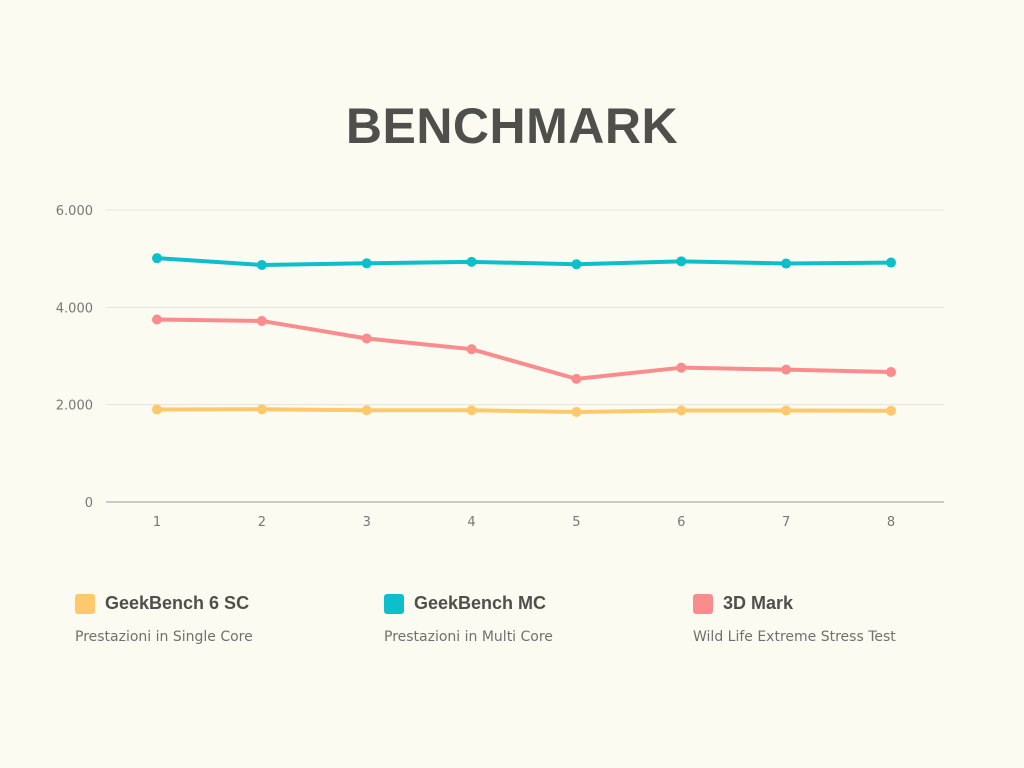  What do you see at coordinates (262, 522) in the screenshot?
I see `x-tick-label: 2` at bounding box center [262, 522].